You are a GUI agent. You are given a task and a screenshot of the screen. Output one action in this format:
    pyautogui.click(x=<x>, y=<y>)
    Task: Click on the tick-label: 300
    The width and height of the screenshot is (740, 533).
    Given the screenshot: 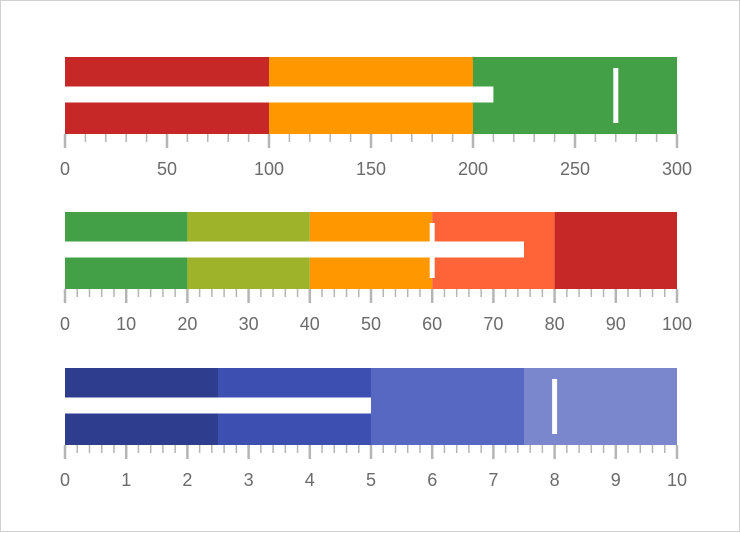 What is the action you would take?
    pyautogui.click(x=677, y=169)
    